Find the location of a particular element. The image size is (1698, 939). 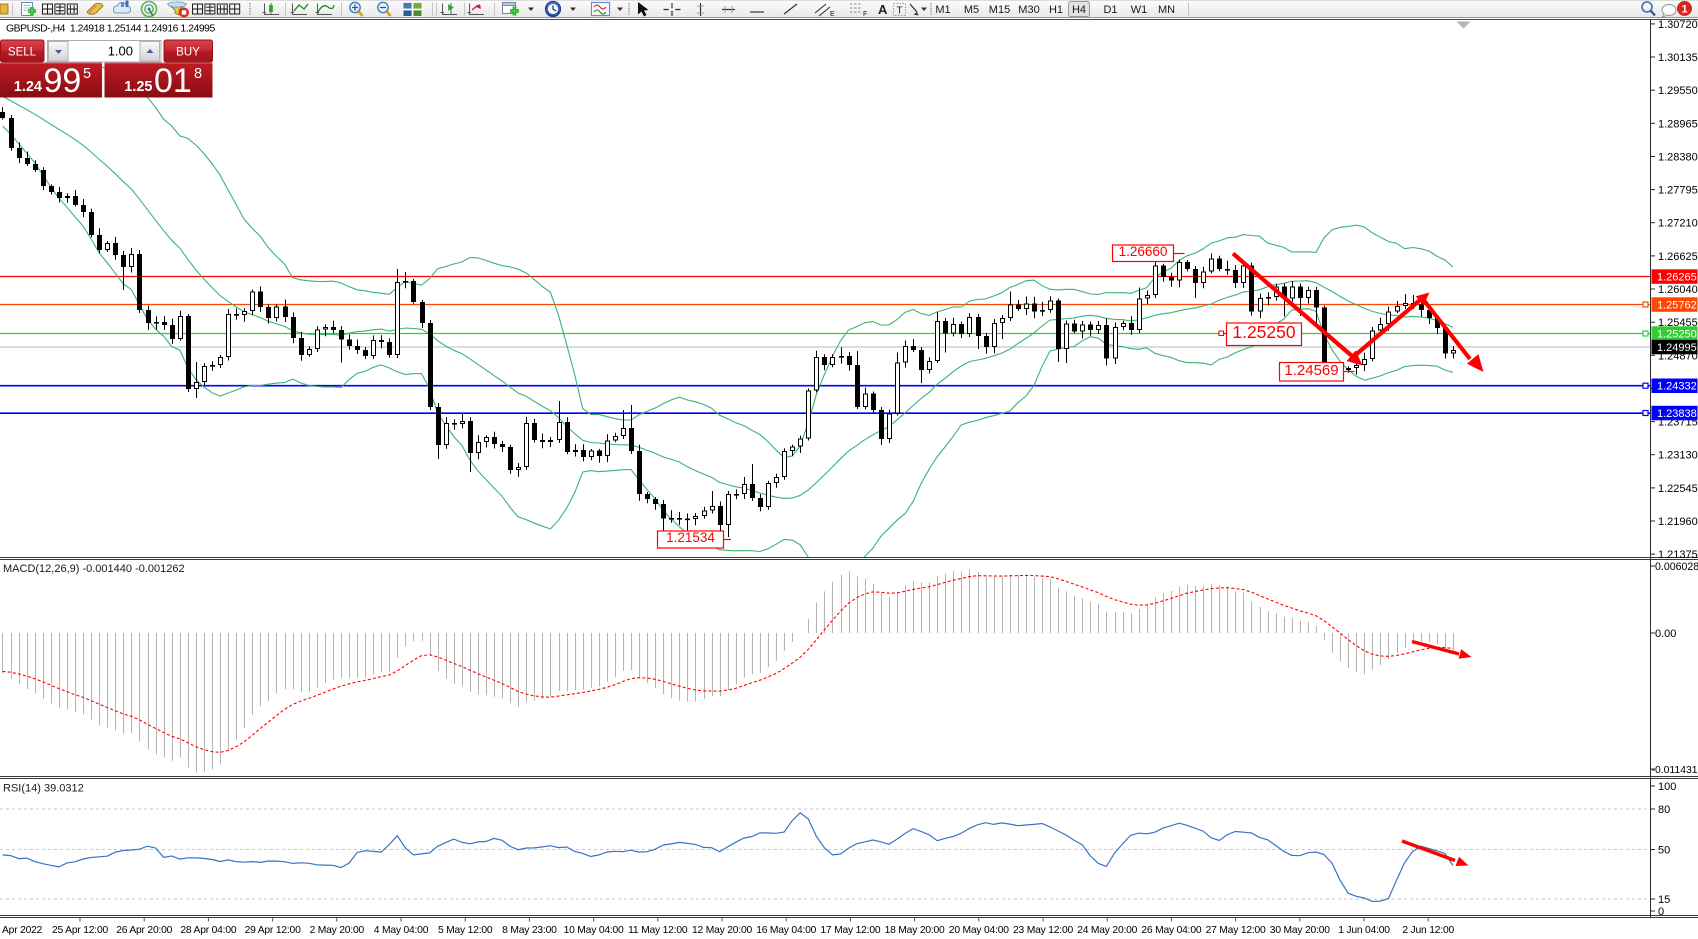

svg-text: 23 May 12:00 is located at coordinates (1043, 930).